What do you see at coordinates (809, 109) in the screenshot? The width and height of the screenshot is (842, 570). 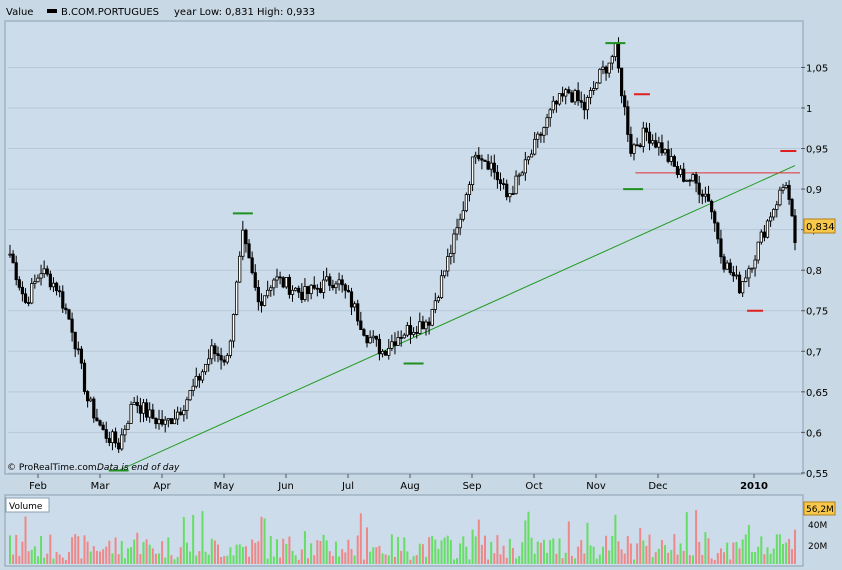 I see `y-tick-label: 1` at bounding box center [809, 109].